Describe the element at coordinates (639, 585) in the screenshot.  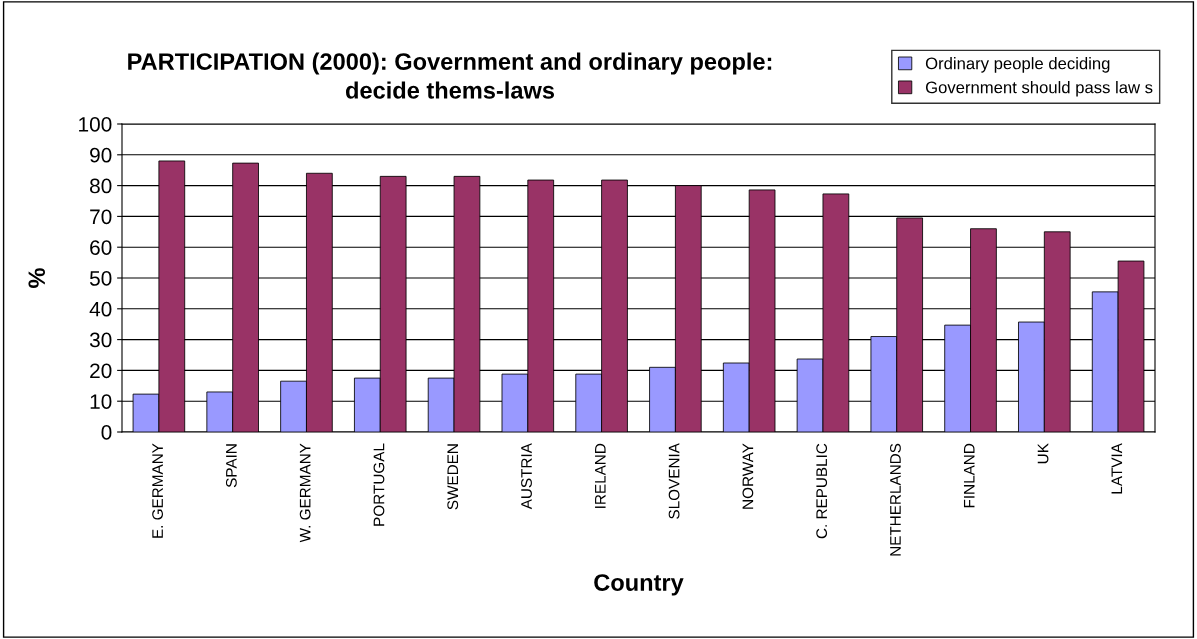
I see `x-axis-title: Country` at that location.